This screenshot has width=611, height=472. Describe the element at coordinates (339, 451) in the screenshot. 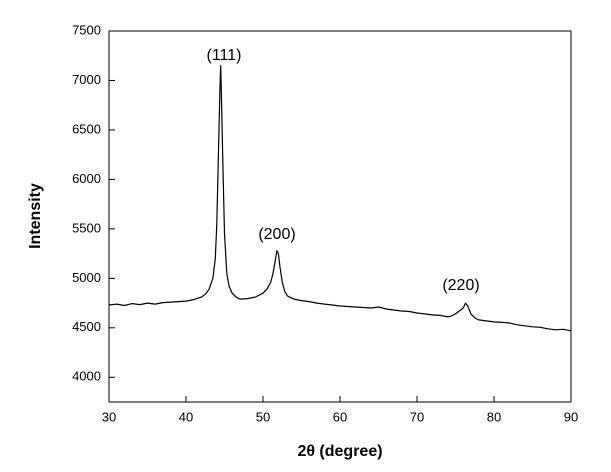

I see `x-axis-title: 2θ (degree)` at that location.